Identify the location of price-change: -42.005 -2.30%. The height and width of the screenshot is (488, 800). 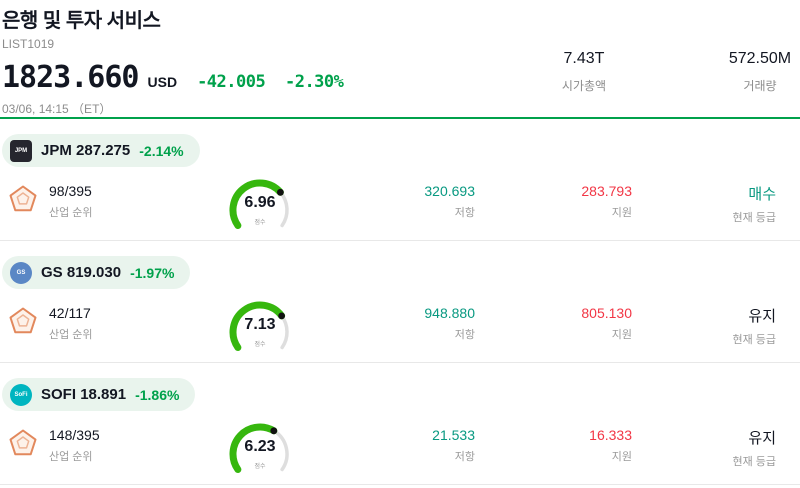
(270, 82).